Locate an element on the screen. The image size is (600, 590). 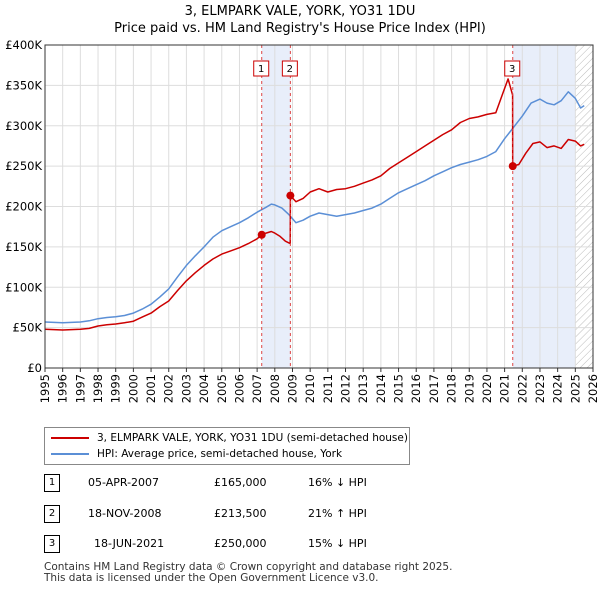
x-tick-label: 2011 is located at coordinates (328, 388).